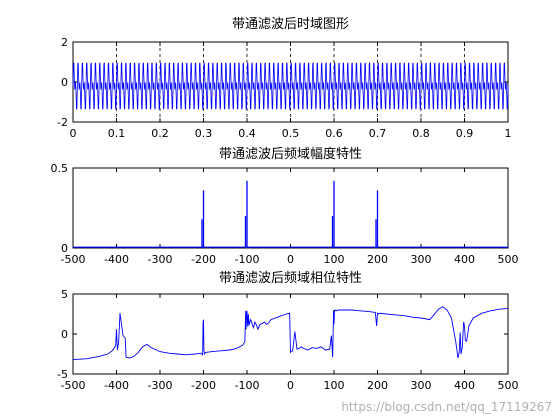  Describe the element at coordinates (160, 259) in the screenshot. I see `chart-2-x-tick-label: -300` at that location.